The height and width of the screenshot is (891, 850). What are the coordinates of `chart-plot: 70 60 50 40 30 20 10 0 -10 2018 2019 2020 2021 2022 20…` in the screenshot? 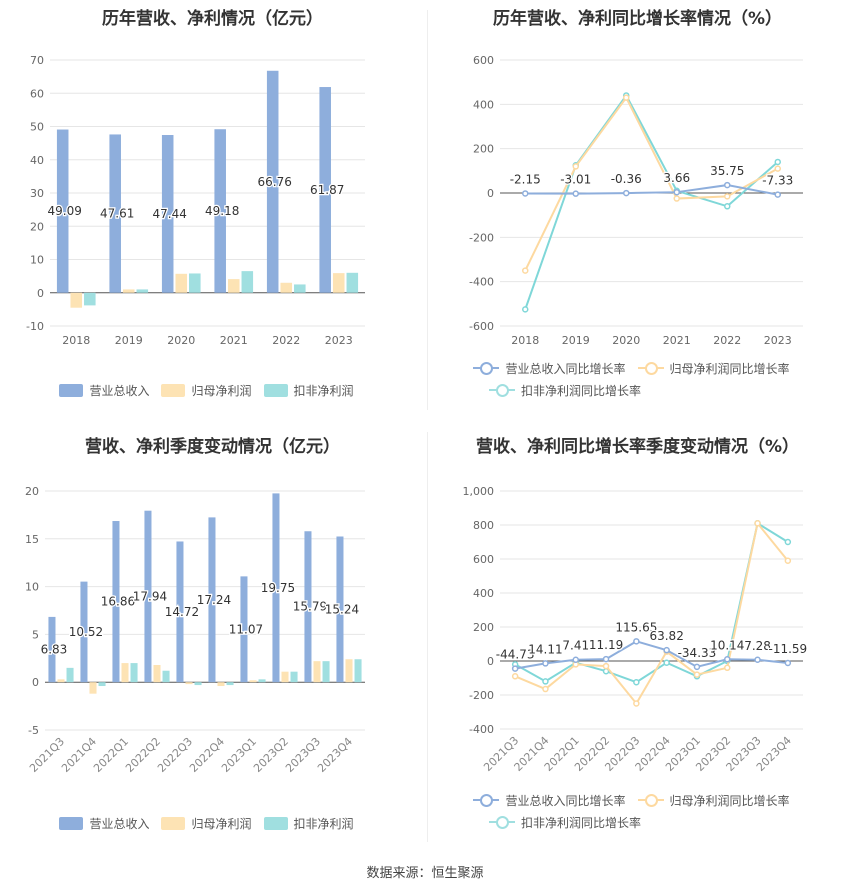 It's located at (195, 200).